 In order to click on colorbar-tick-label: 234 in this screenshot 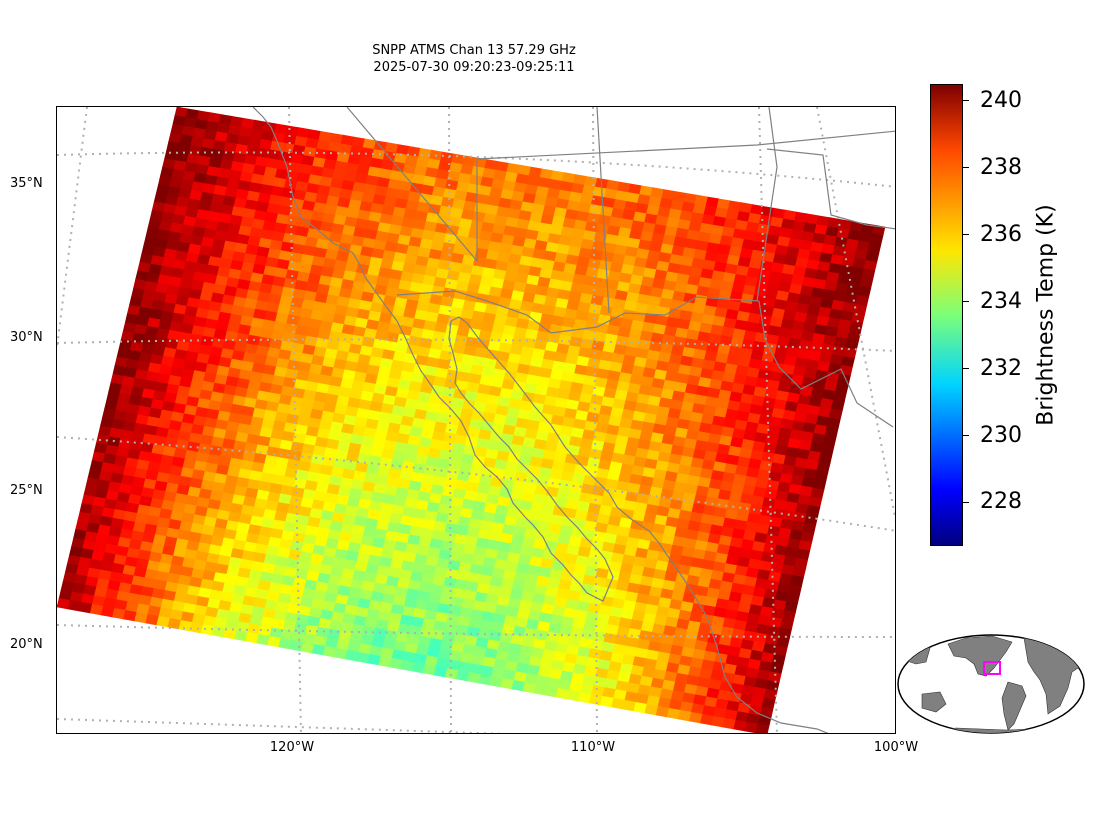, I will do `click(1001, 301)`.